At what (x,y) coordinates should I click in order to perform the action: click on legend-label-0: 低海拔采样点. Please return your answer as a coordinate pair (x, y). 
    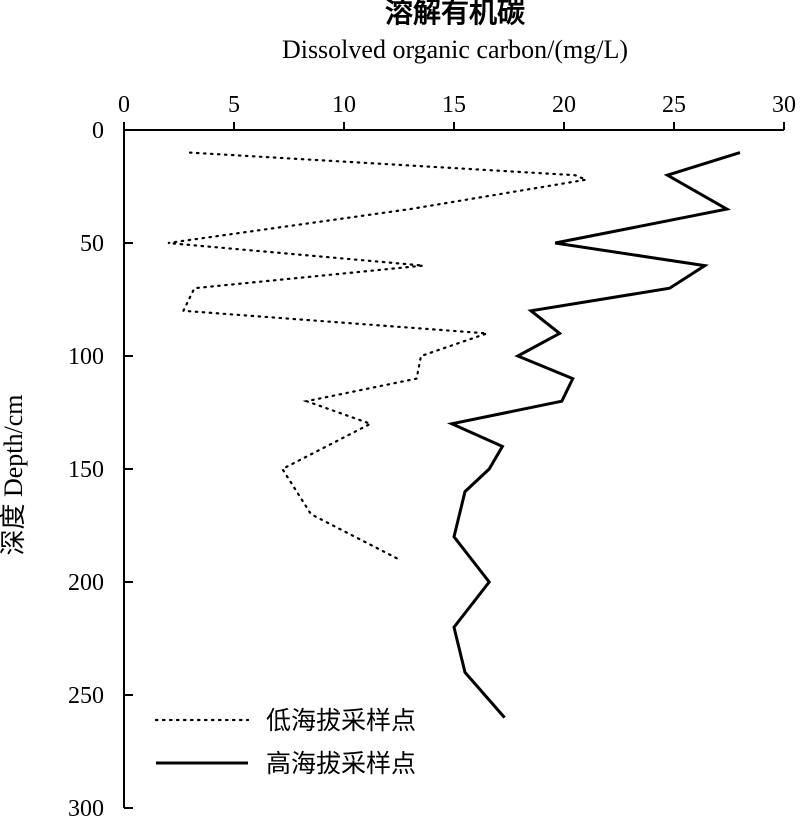
    Looking at the image, I should click on (341, 720).